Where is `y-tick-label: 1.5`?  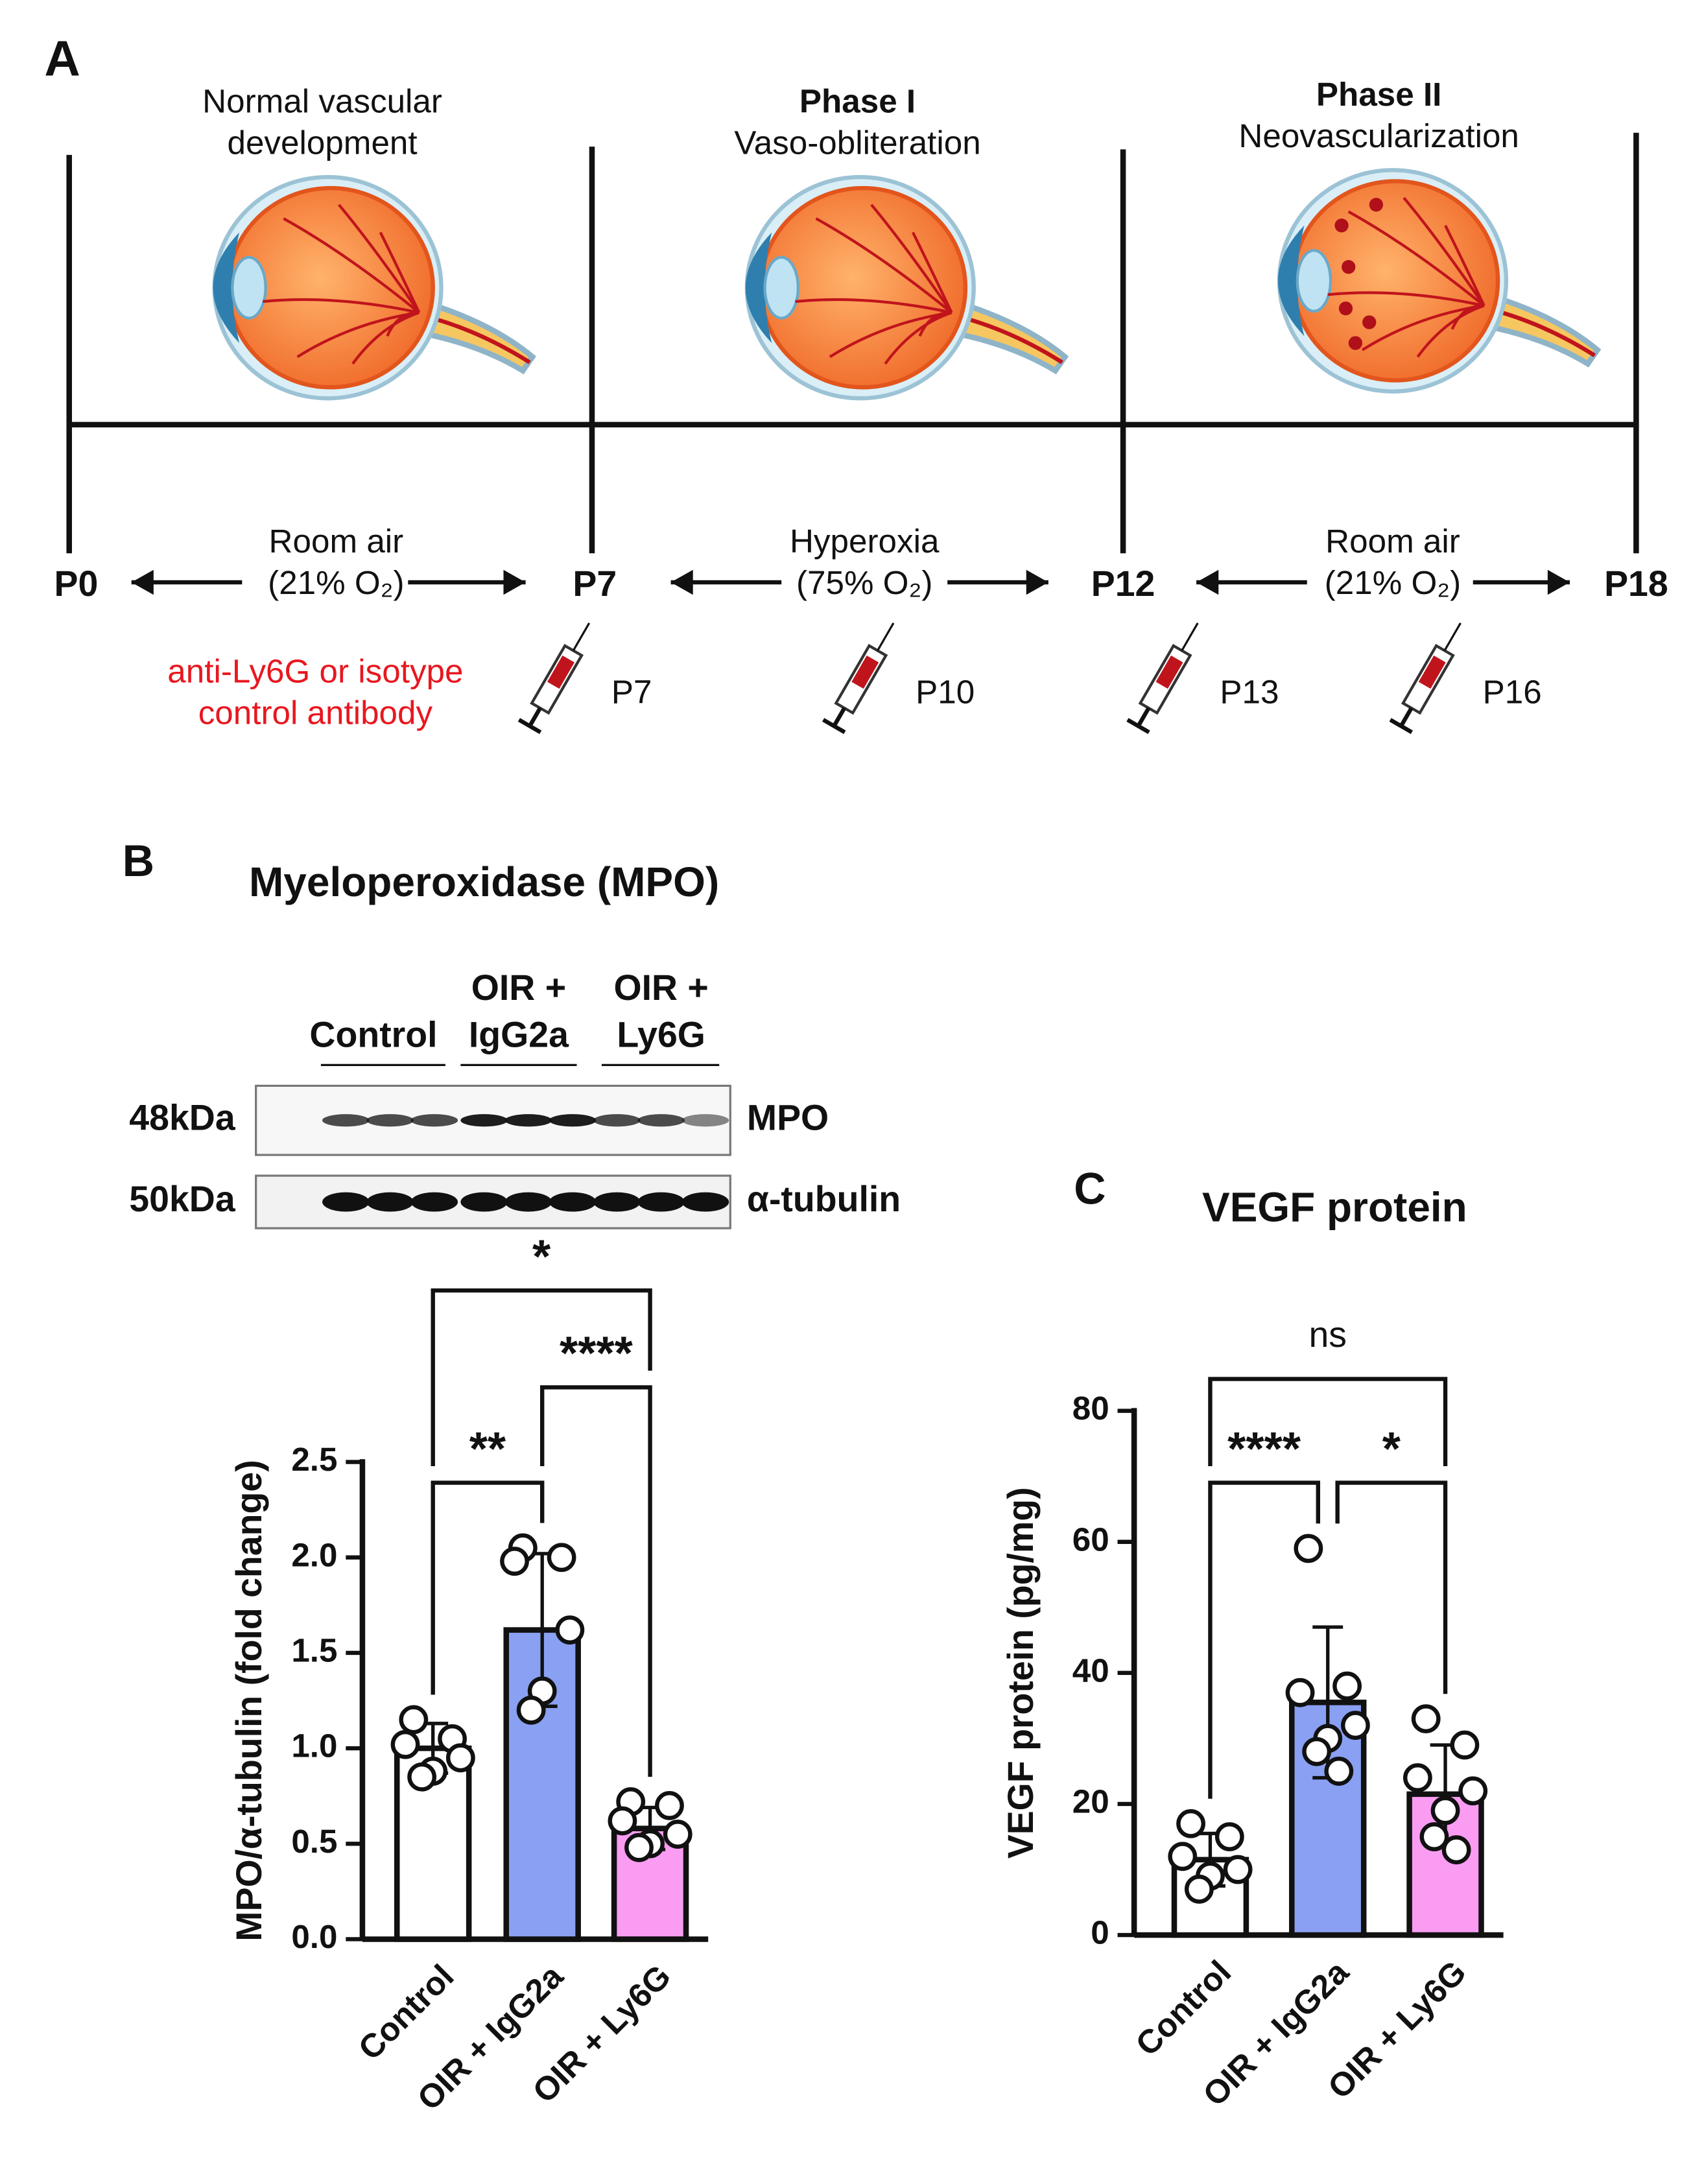
y-tick-label: 1.5 is located at coordinates (314, 1650).